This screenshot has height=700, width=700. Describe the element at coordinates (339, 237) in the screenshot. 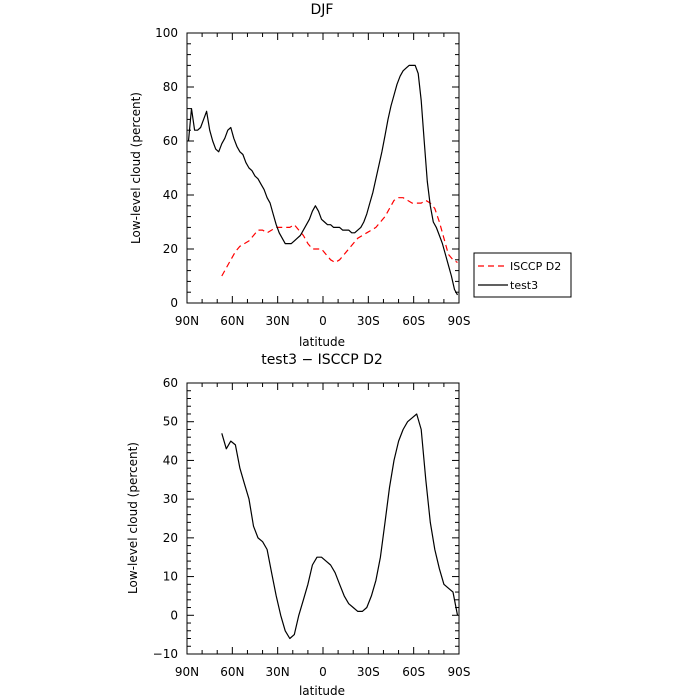

I see `series-line-isccp-d2` at that location.